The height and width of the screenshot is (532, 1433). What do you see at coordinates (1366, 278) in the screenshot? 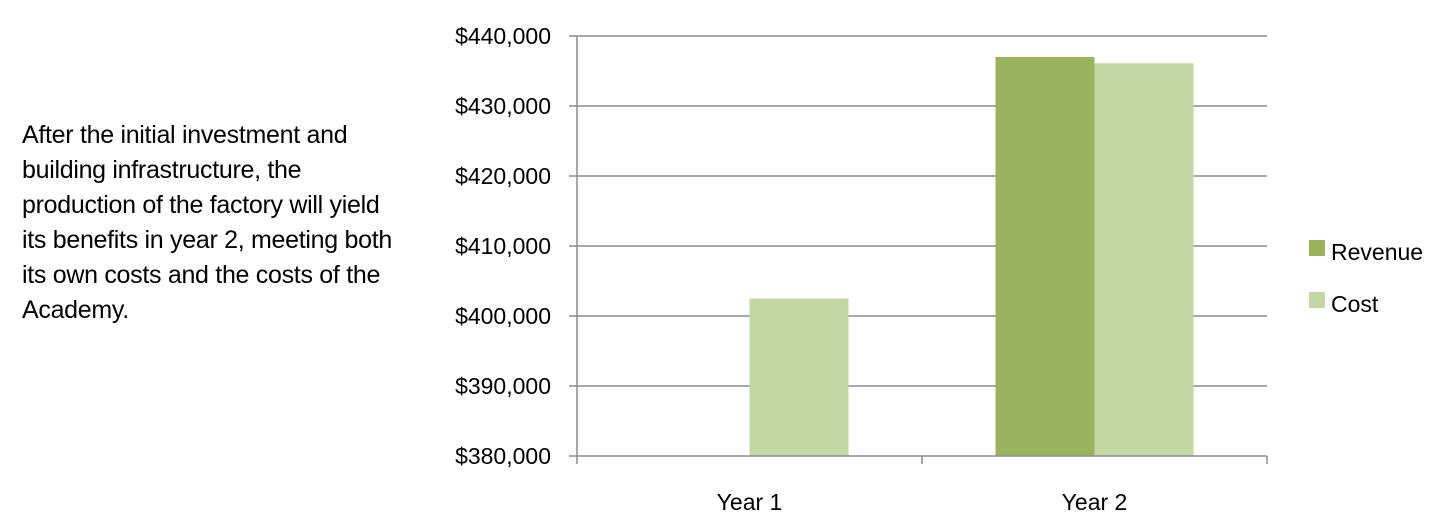
I see `legend: Revenue Cost` at bounding box center [1366, 278].